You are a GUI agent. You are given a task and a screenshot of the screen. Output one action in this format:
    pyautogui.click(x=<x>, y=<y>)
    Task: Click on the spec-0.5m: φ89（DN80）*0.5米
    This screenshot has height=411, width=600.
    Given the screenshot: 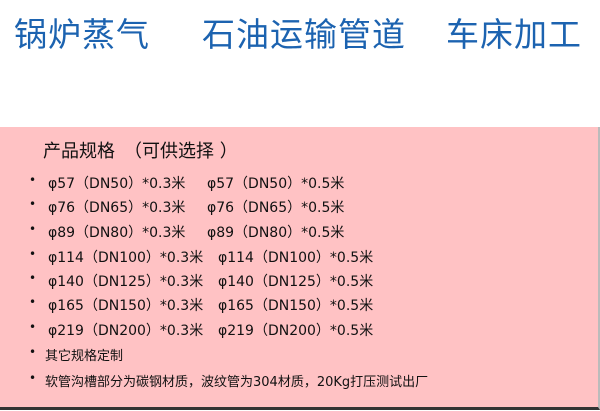 What is the action you would take?
    pyautogui.click(x=276, y=233)
    